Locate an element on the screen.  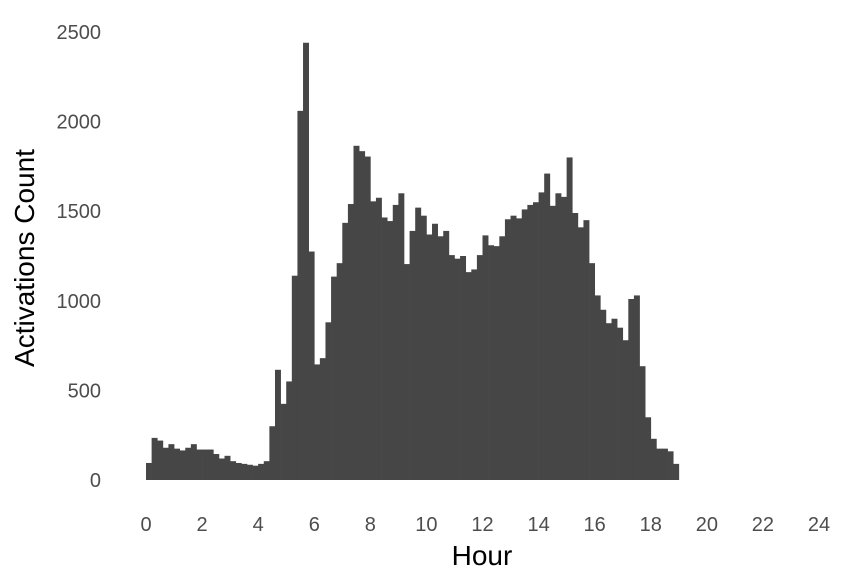
y-tick-label: 0 is located at coordinates (95, 481).